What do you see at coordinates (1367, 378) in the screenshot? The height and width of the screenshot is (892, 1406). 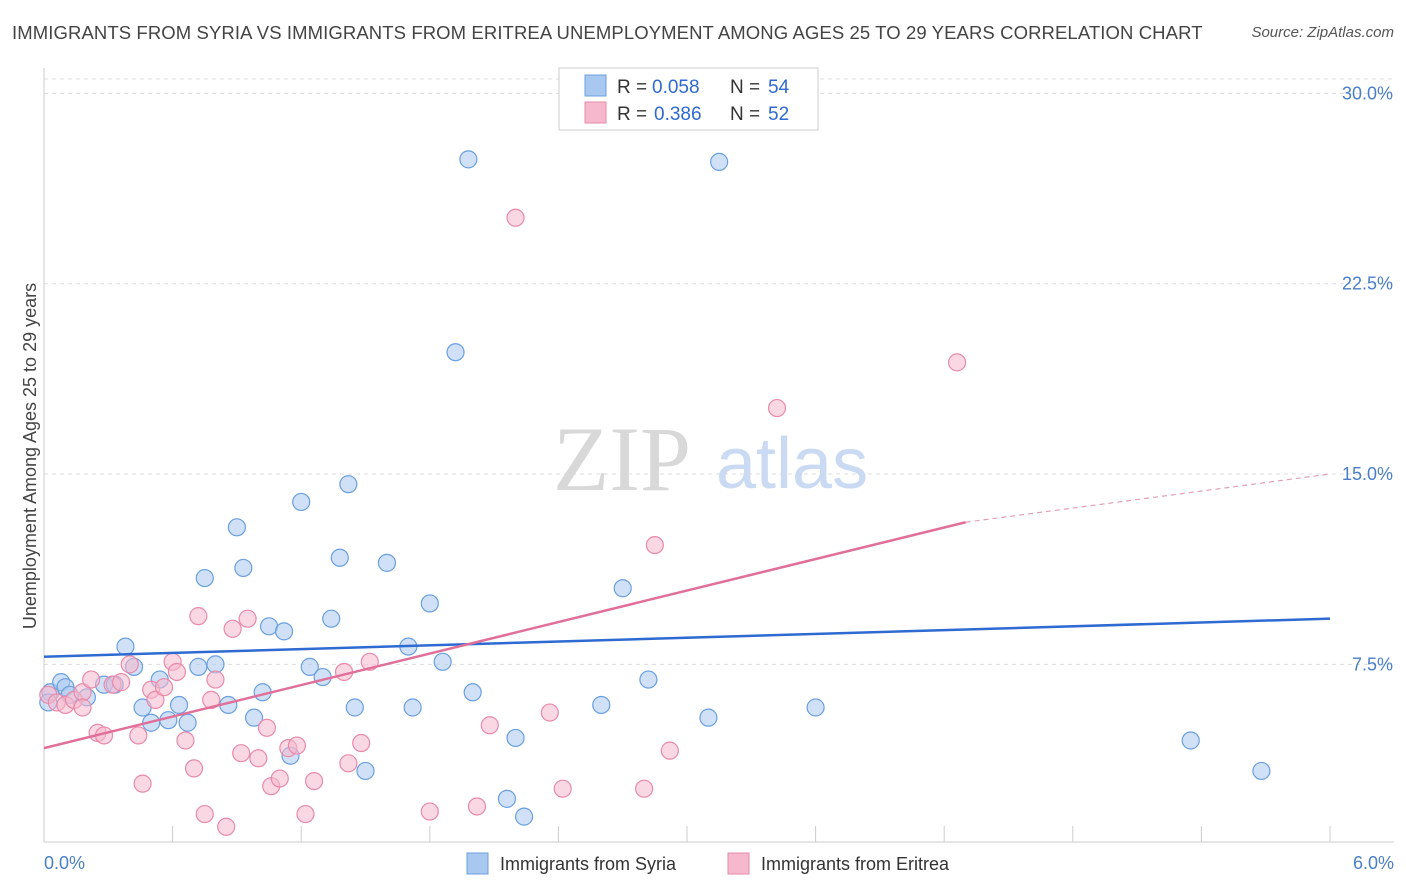 I see `y-tick-labels: 7.5% 15.0% 22.5% 30.0%` at bounding box center [1367, 378].